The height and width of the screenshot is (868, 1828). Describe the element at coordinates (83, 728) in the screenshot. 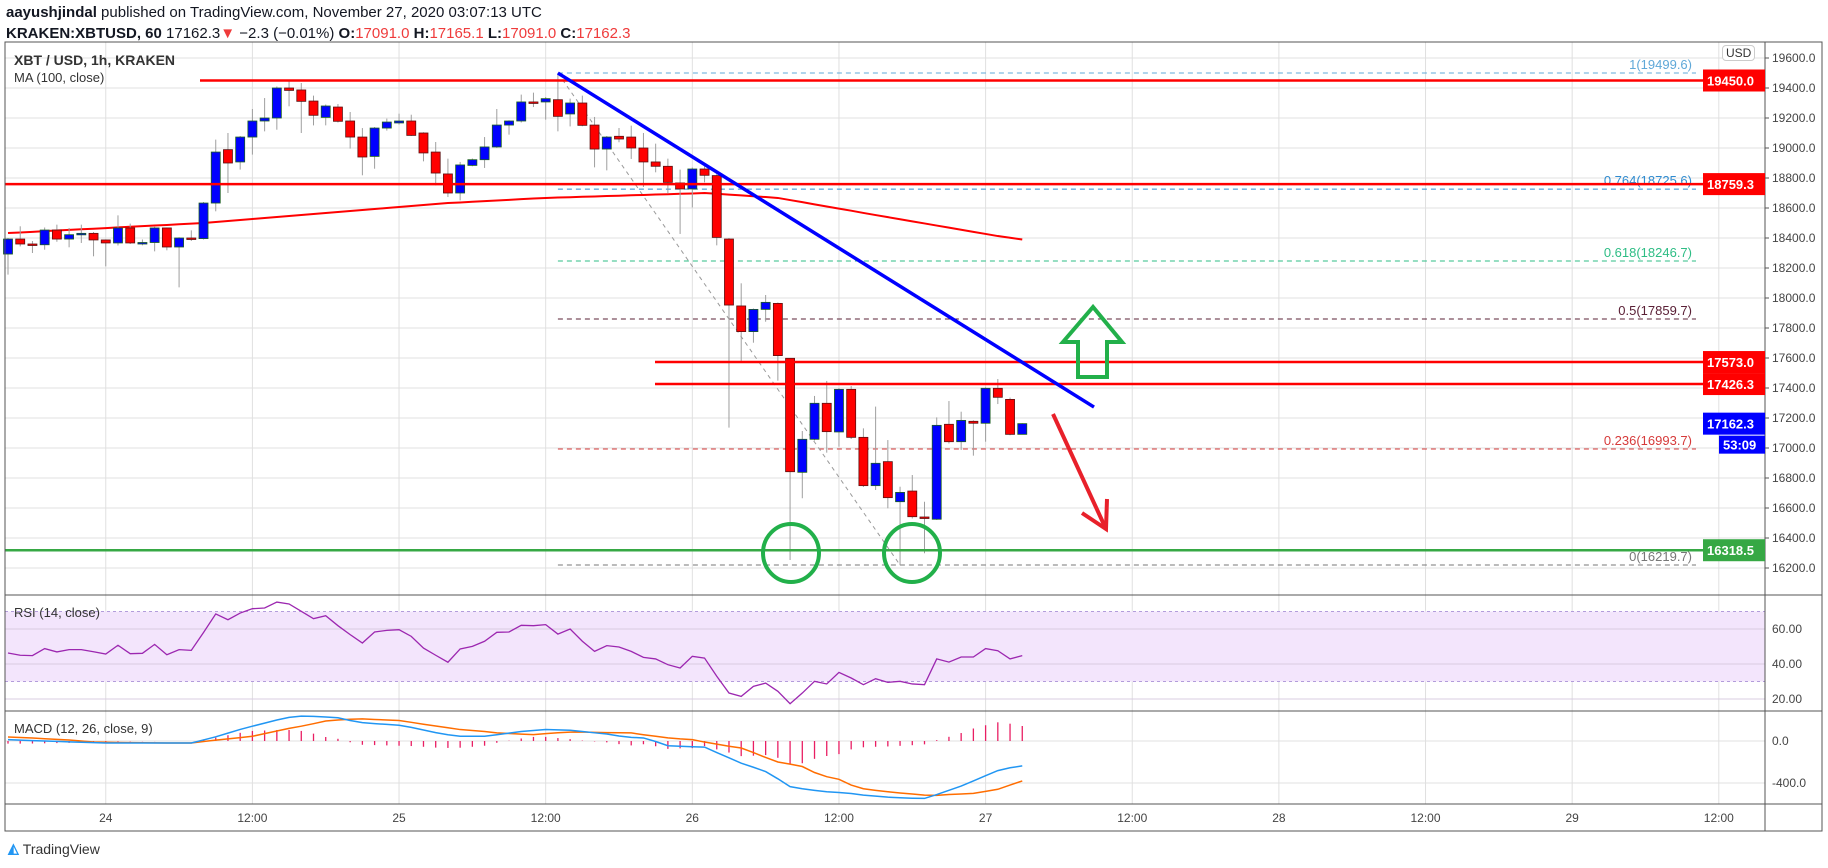

I see `macd-legend: MACD (12, 26, close, 9)` at that location.